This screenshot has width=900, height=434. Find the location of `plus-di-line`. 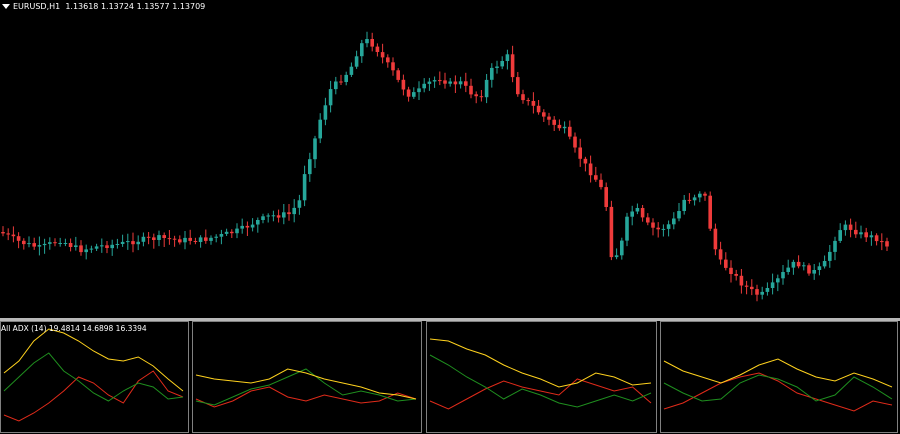

plus-di-line is located at coordinates (778, 388).